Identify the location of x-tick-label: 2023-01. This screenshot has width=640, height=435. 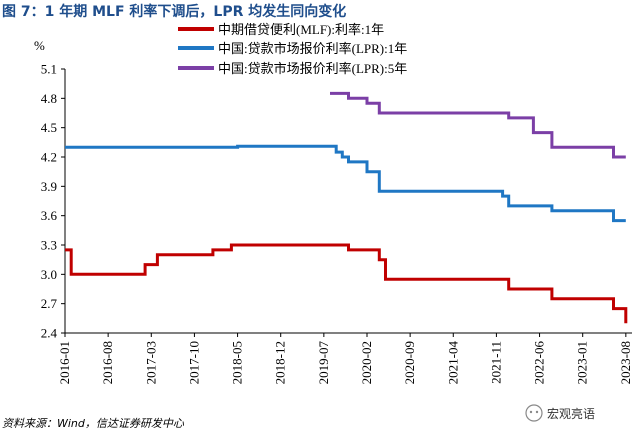
(582, 362).